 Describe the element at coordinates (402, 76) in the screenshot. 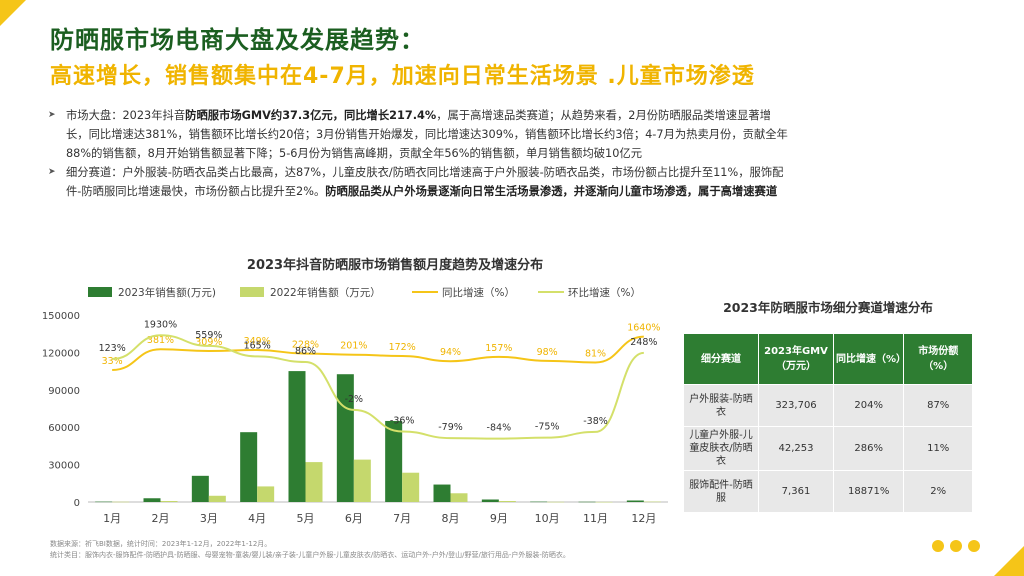

I see `page-subtitle: 高速增长，销售额集中在4-7月，加速向日常生活场景 .儿童市场渗透` at that location.